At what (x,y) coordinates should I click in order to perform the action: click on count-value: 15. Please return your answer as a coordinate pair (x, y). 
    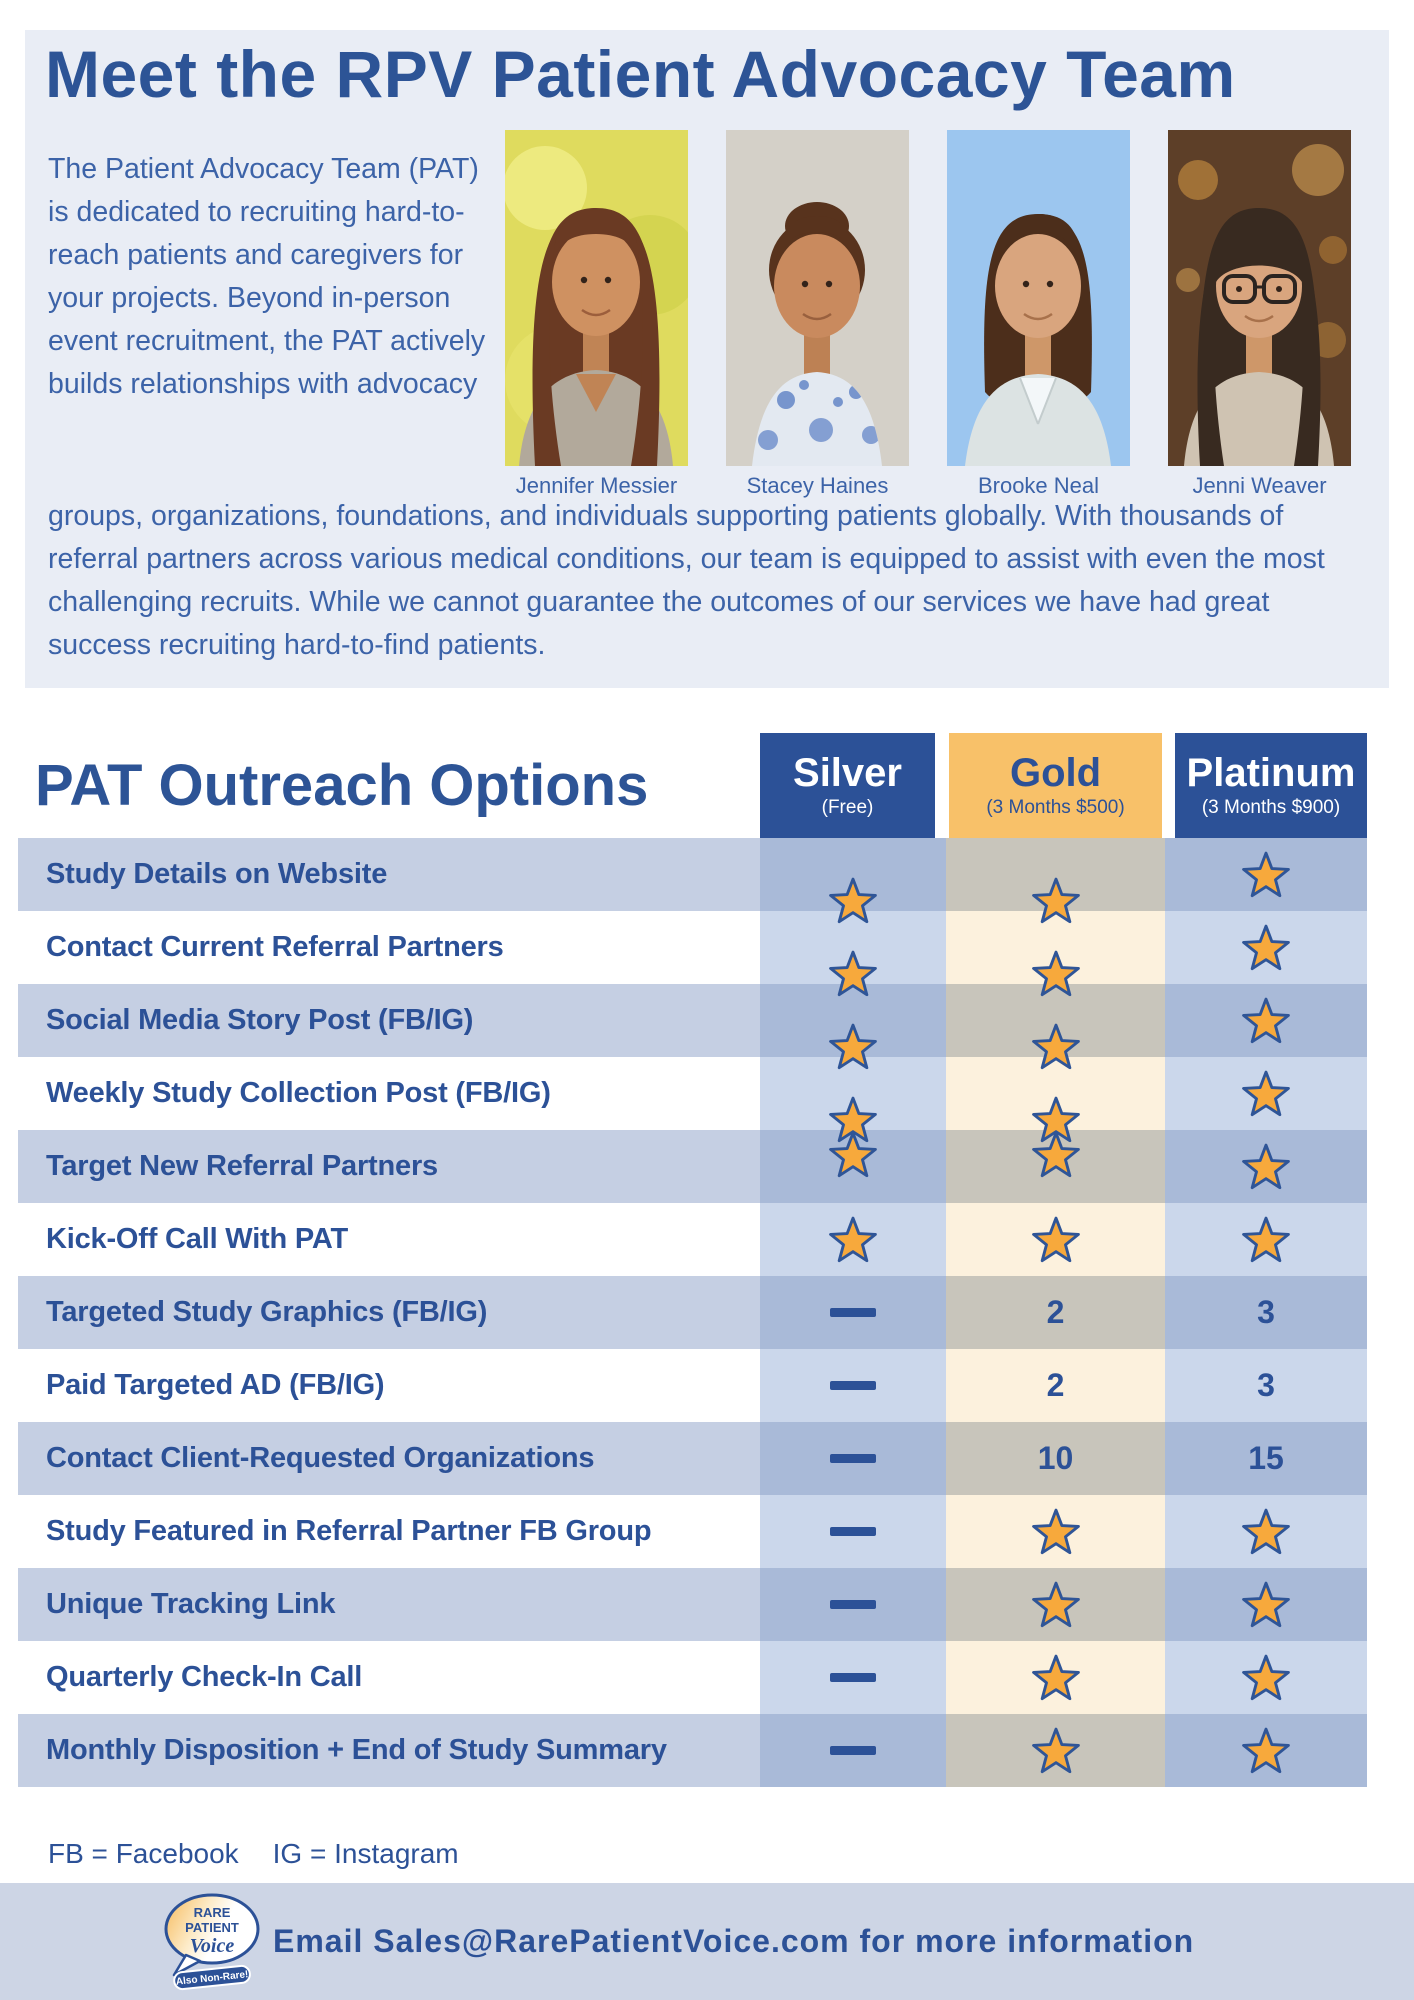
    Looking at the image, I should click on (1266, 1458).